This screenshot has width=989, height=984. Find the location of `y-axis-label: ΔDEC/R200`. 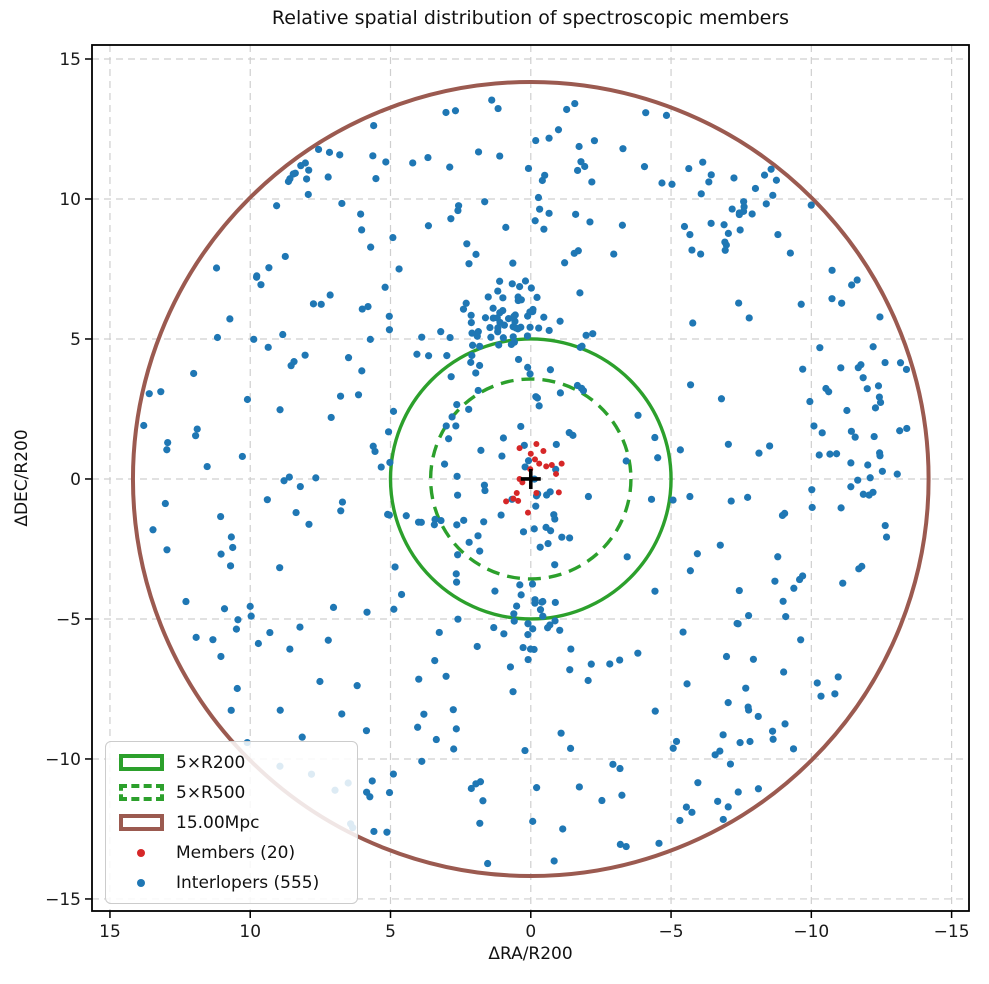

y-axis-label: ΔDEC/R200 is located at coordinates (22, 478).